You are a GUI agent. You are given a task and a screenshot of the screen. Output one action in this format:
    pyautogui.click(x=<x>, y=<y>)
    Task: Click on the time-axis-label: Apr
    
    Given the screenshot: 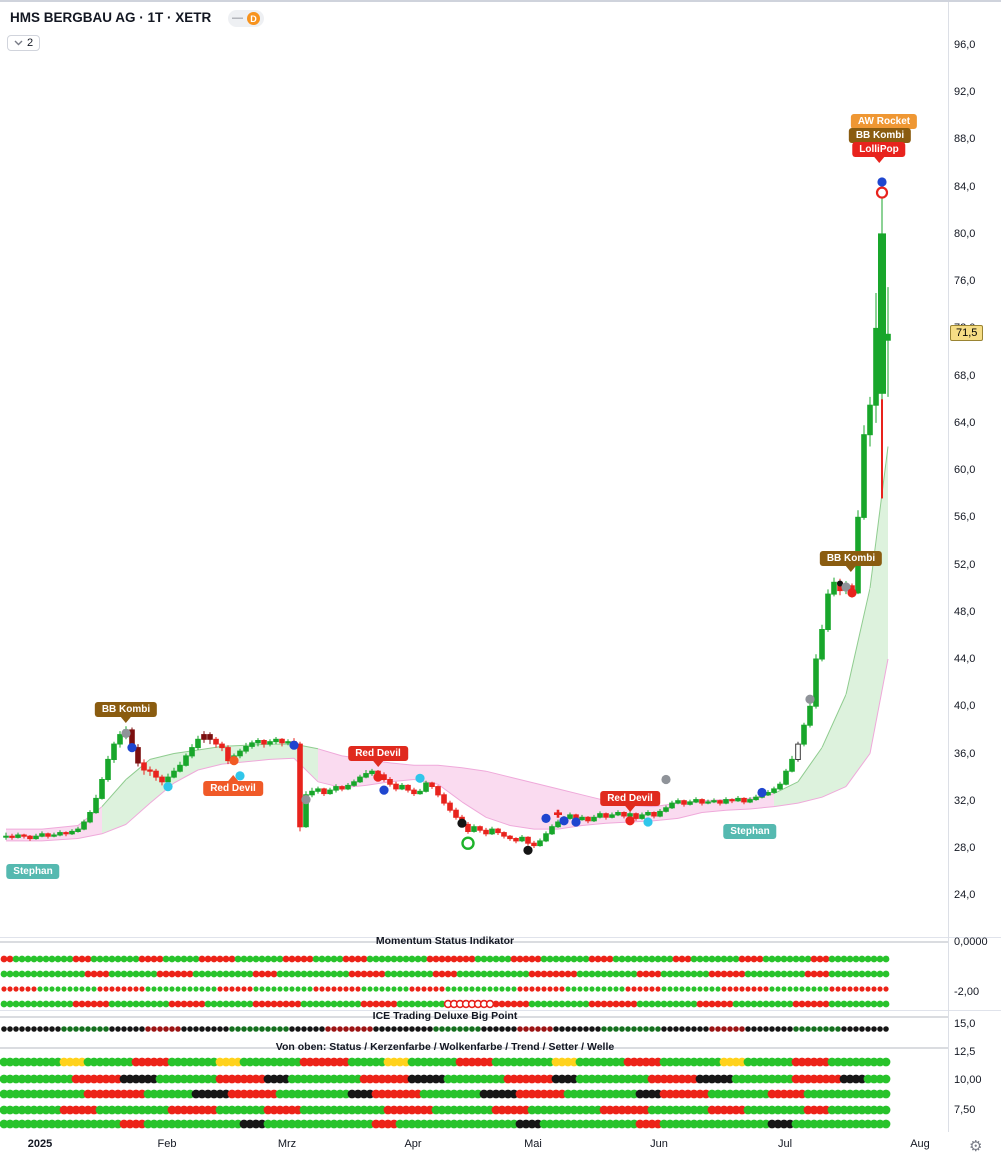 What is the action you would take?
    pyautogui.click(x=413, y=1144)
    